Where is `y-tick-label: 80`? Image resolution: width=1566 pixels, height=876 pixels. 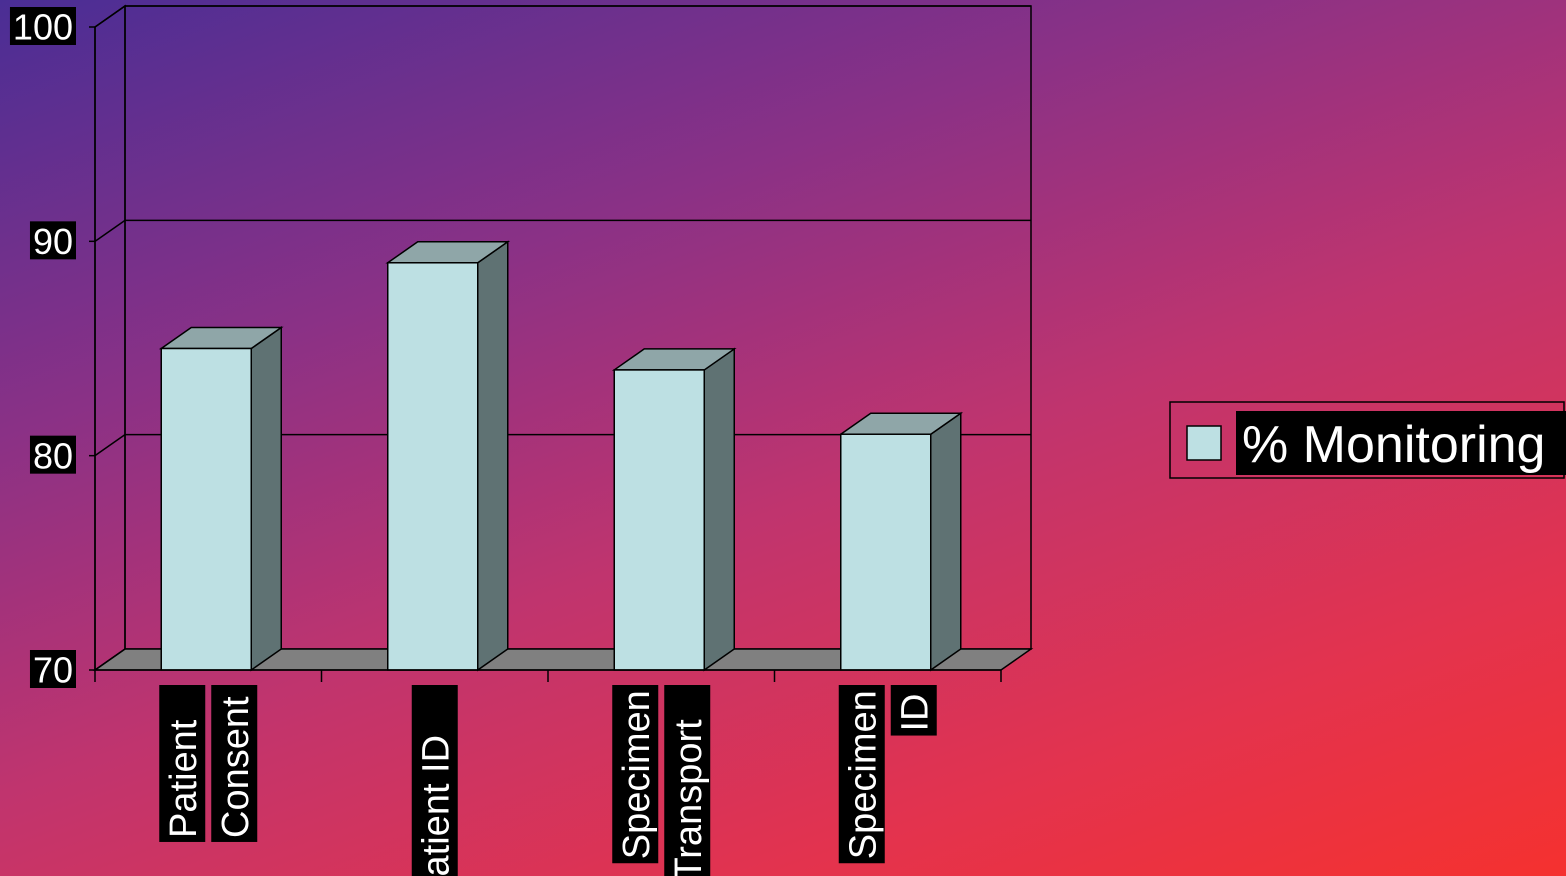 y-tick-label: 80 is located at coordinates (53, 455).